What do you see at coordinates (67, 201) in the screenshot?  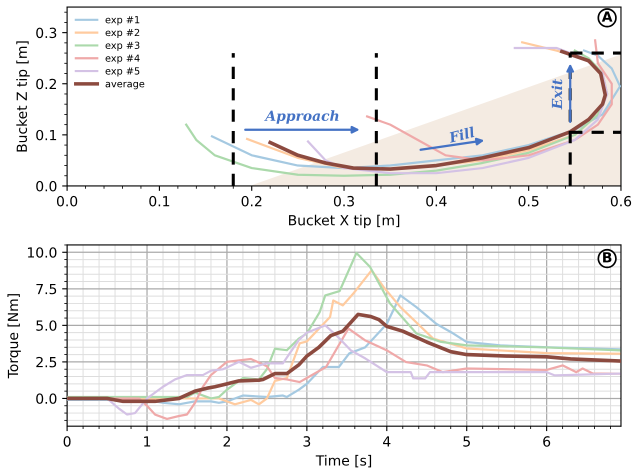 I see `x-tick-label: 0.0` at bounding box center [67, 201].